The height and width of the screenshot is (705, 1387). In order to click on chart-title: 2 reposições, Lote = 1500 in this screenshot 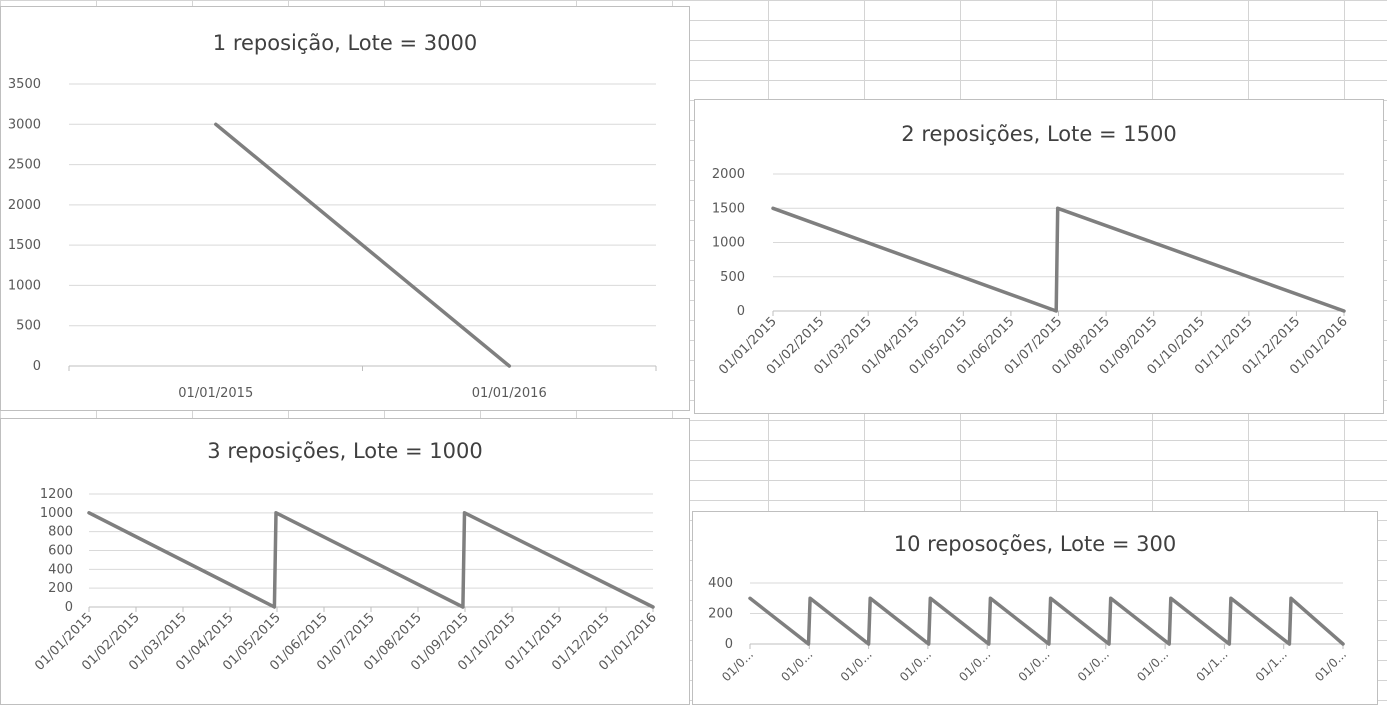, I will do `click(1039, 134)`.